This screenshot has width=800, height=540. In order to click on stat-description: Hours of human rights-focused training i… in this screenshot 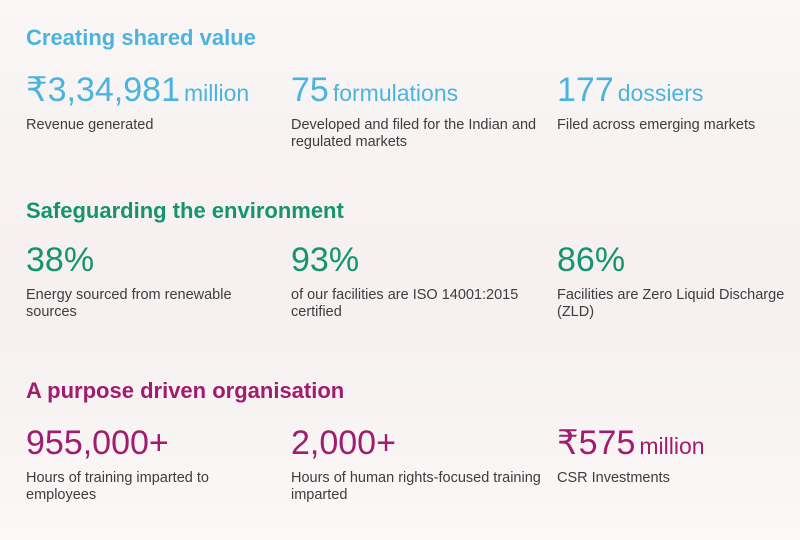, I will do `click(416, 486)`.